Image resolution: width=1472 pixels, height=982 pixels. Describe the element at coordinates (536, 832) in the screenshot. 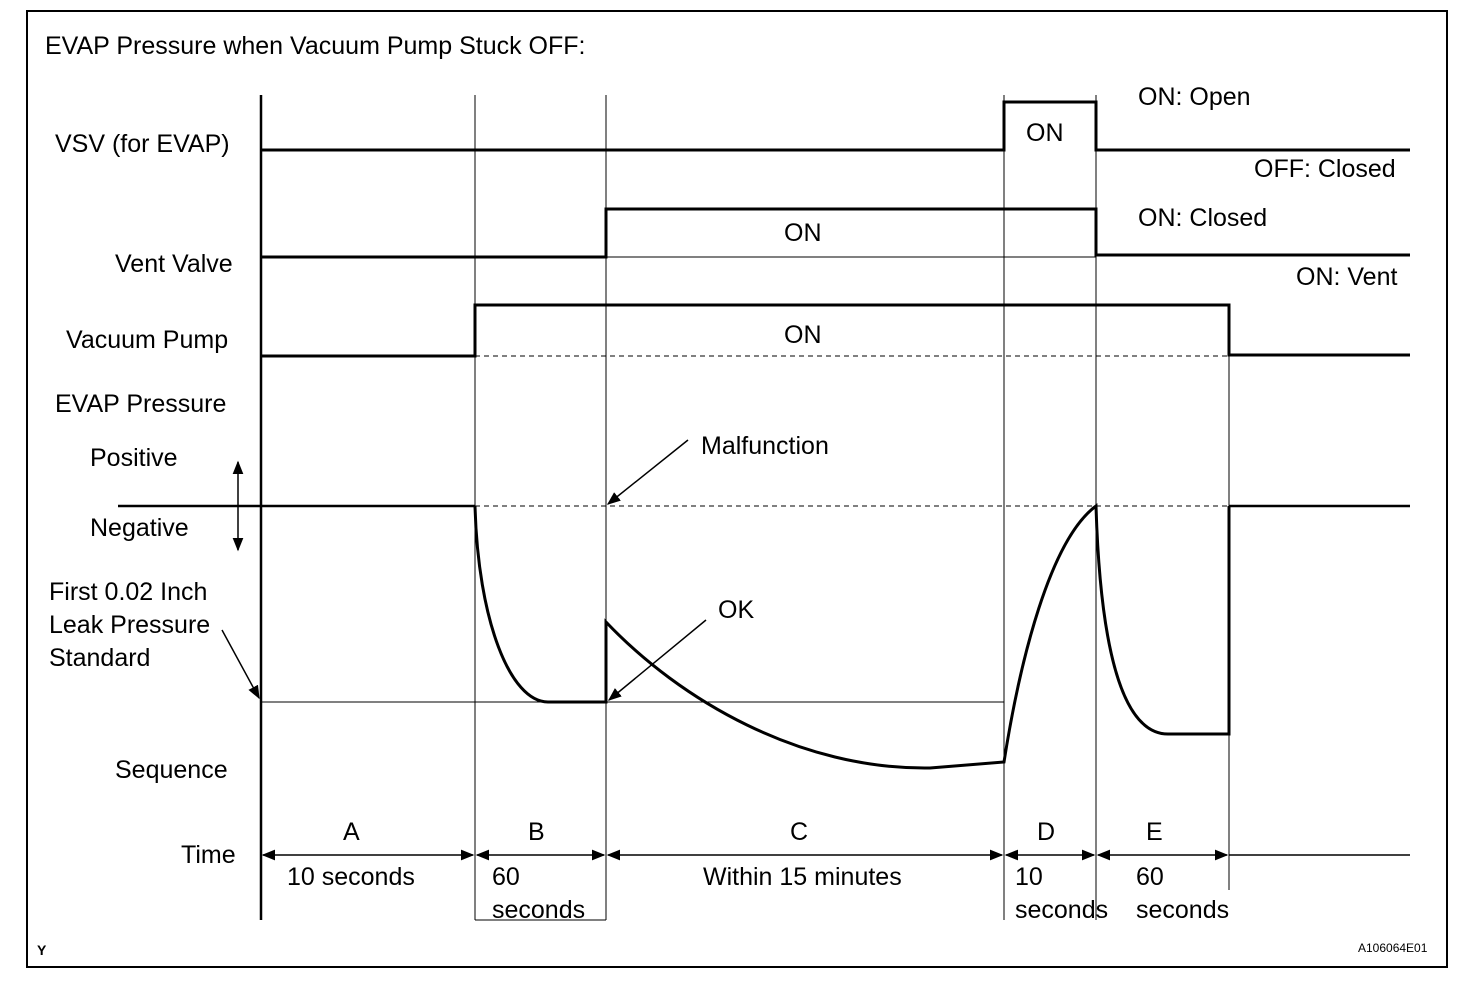

I see `sequence-b: B` at that location.